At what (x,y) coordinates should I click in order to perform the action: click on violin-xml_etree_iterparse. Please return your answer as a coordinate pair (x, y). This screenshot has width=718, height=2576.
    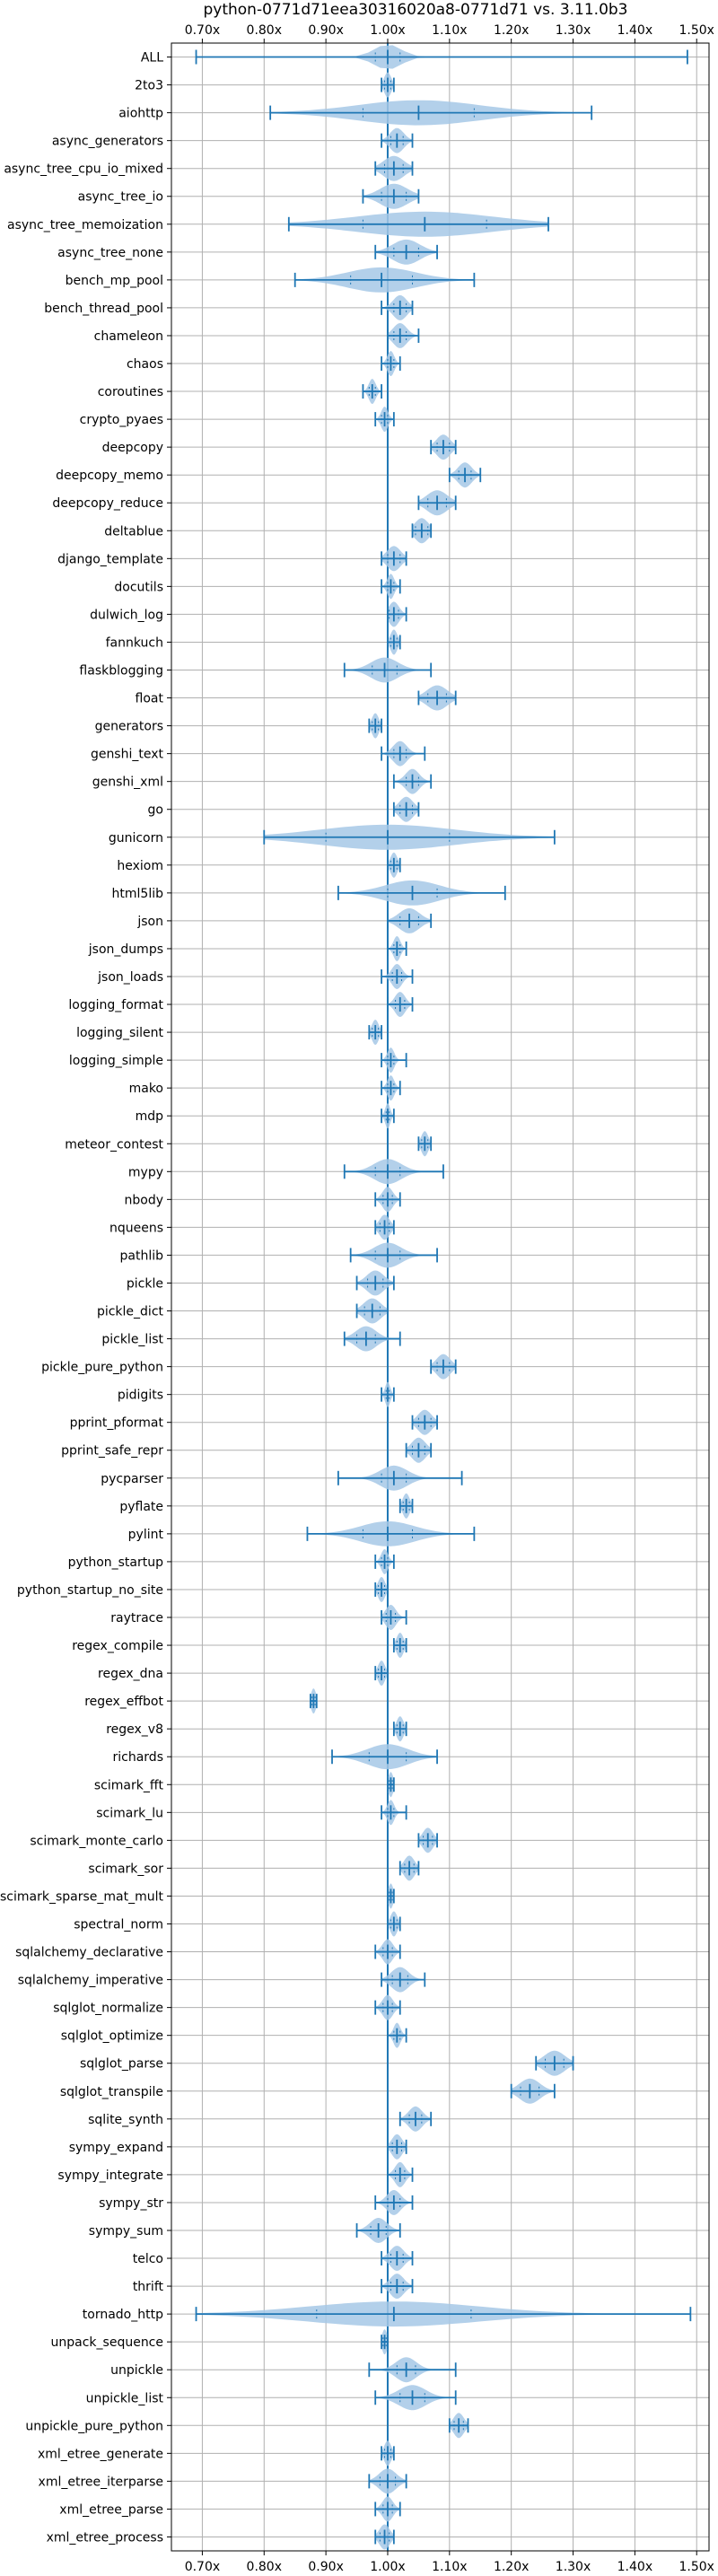
    Looking at the image, I should click on (387, 2481).